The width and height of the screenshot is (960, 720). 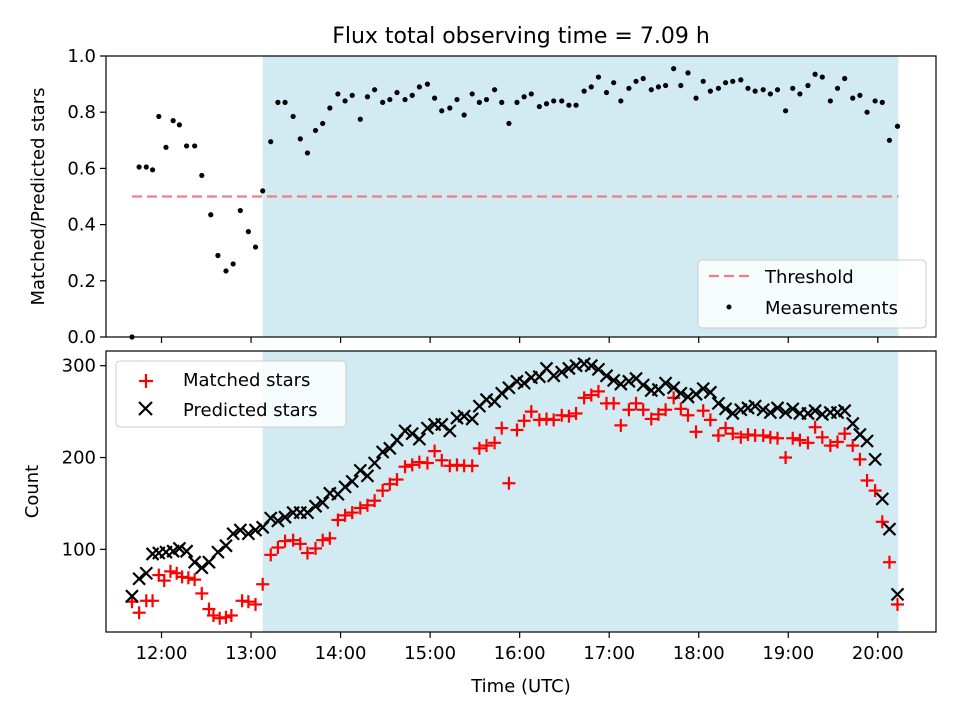 I want to click on top-legend: Threshold Measurements, so click(x=812, y=294).